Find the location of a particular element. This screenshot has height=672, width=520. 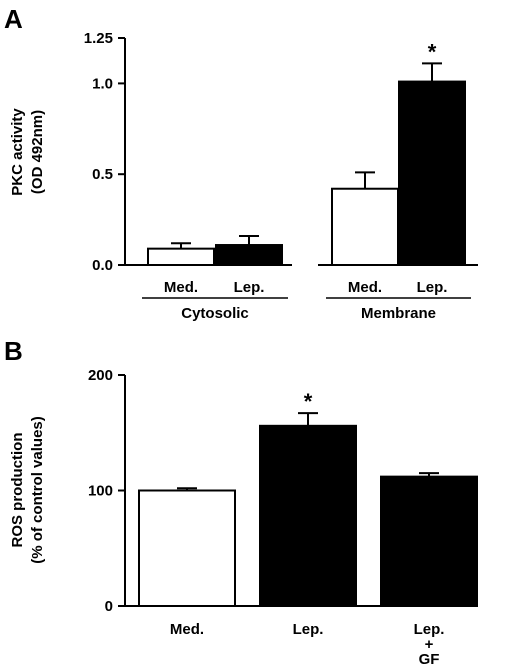

bar-label-b: GF is located at coordinates (429, 659).